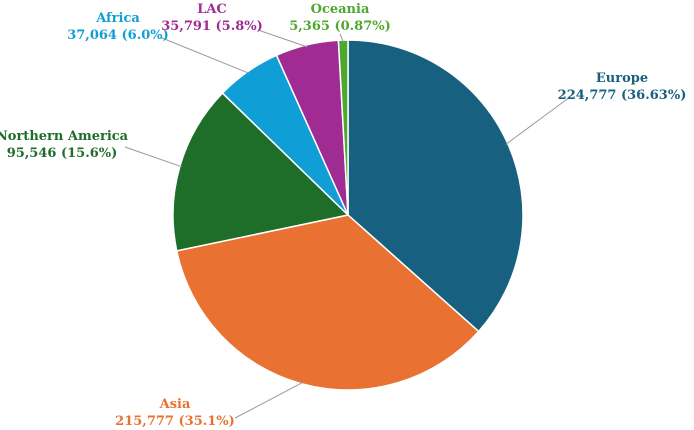  What do you see at coordinates (205, 55) in the screenshot?
I see `leader-line-africa` at bounding box center [205, 55].